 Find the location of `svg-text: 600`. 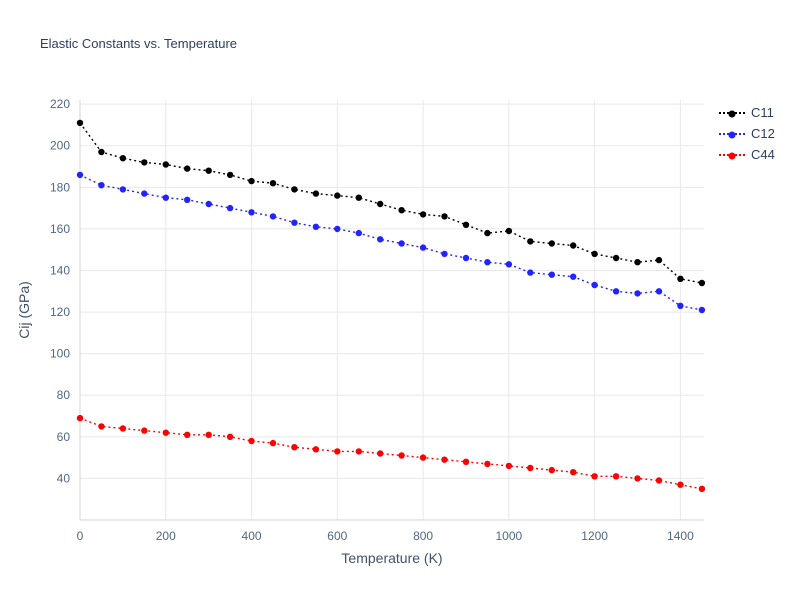

svg-text: 600 is located at coordinates (337, 536).